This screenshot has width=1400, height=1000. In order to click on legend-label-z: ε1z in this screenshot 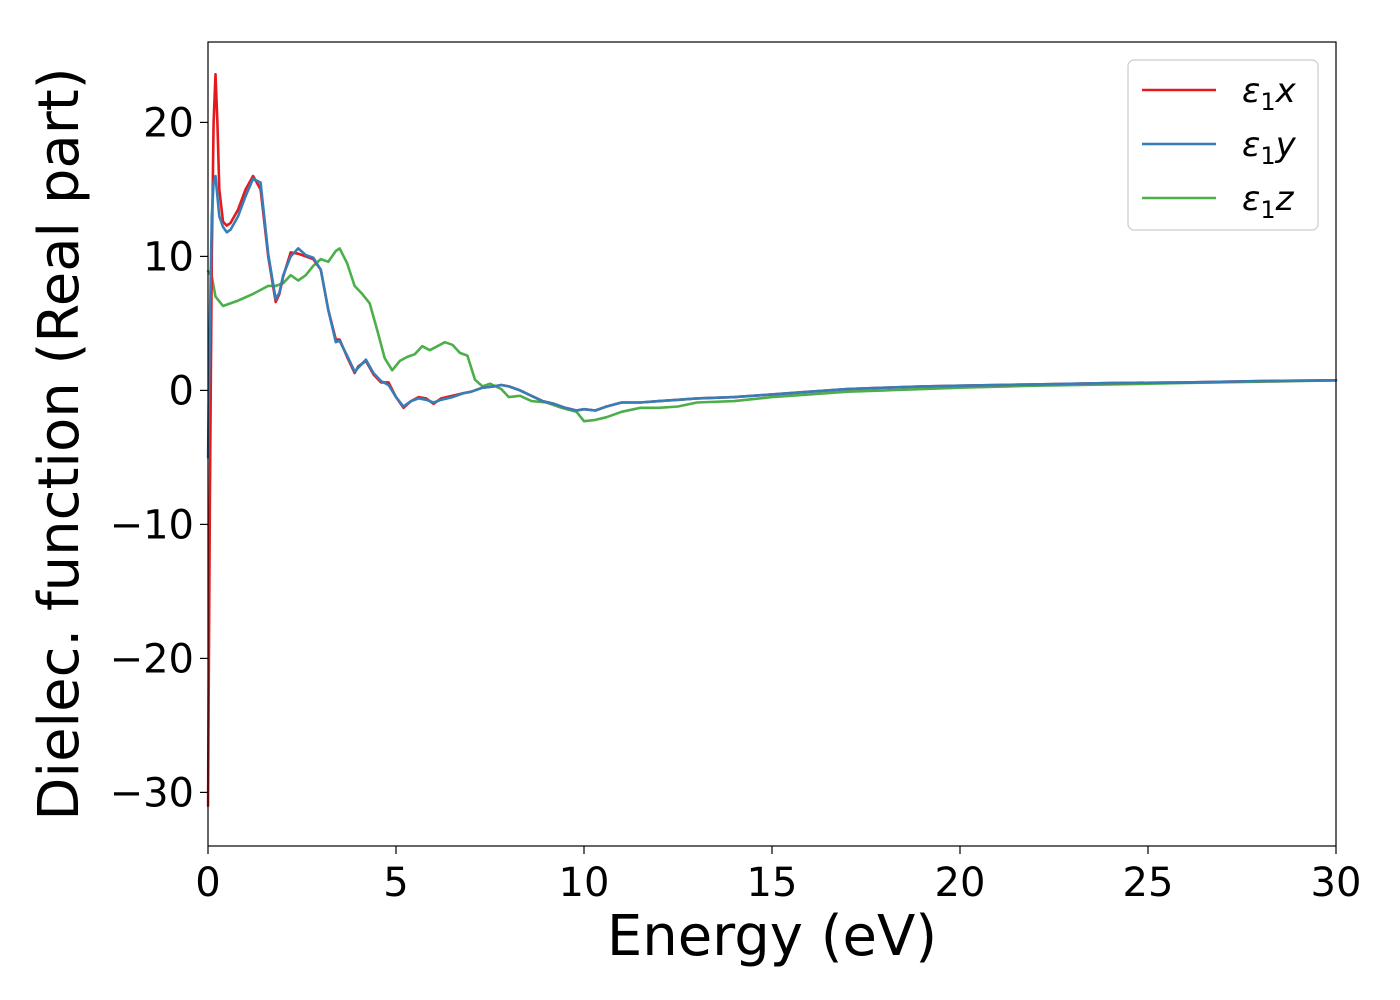, I will do `click(1268, 201)`.